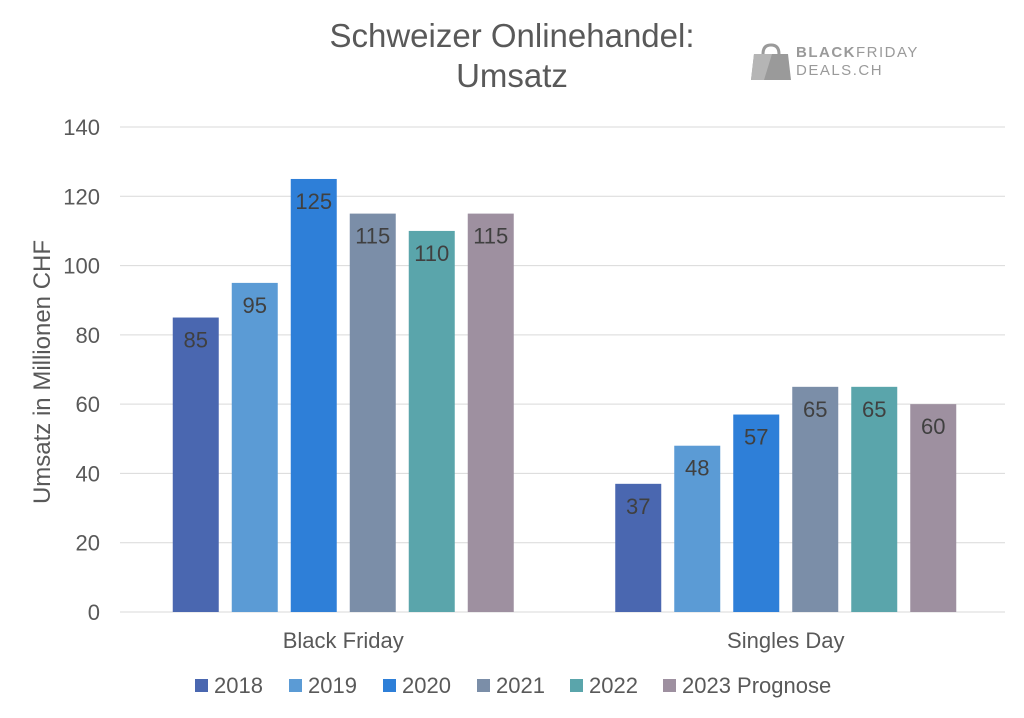 This screenshot has height=718, width=1024. What do you see at coordinates (313, 201) in the screenshot?
I see `data-label: 125` at bounding box center [313, 201].